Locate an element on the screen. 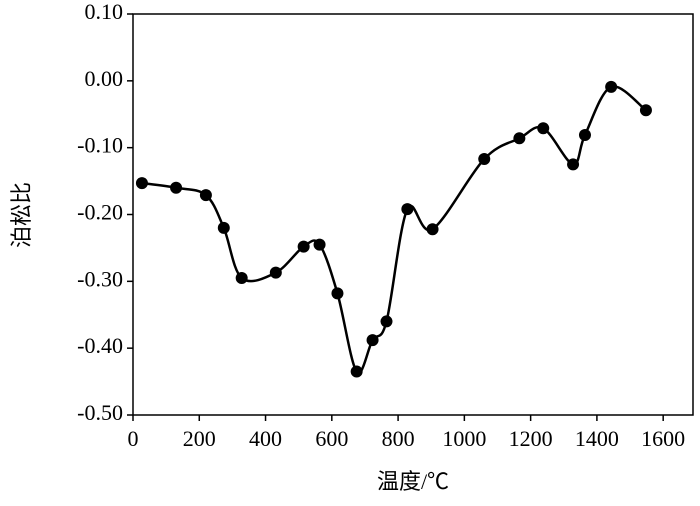 The image size is (700, 506). x-tick-label: 1200 is located at coordinates (531, 438).